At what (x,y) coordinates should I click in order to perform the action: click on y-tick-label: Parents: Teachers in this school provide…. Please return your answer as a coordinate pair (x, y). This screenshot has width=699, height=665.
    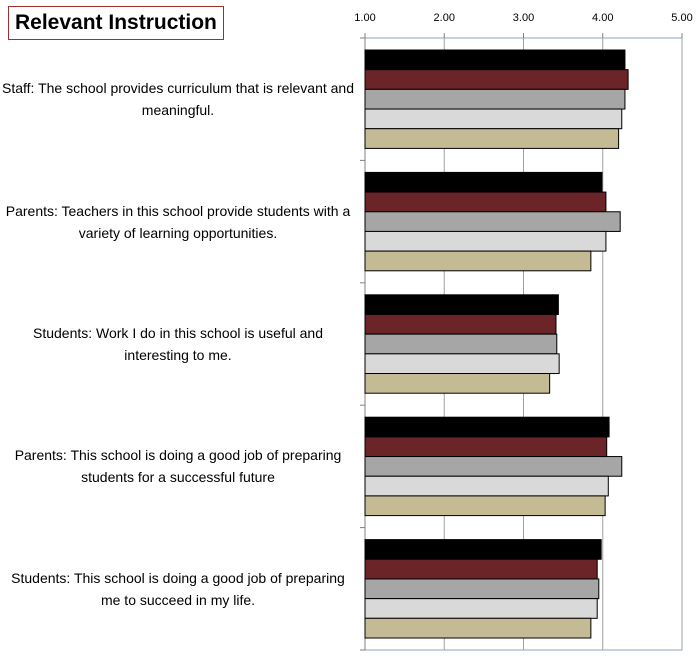
    Looking at the image, I should click on (178, 221).